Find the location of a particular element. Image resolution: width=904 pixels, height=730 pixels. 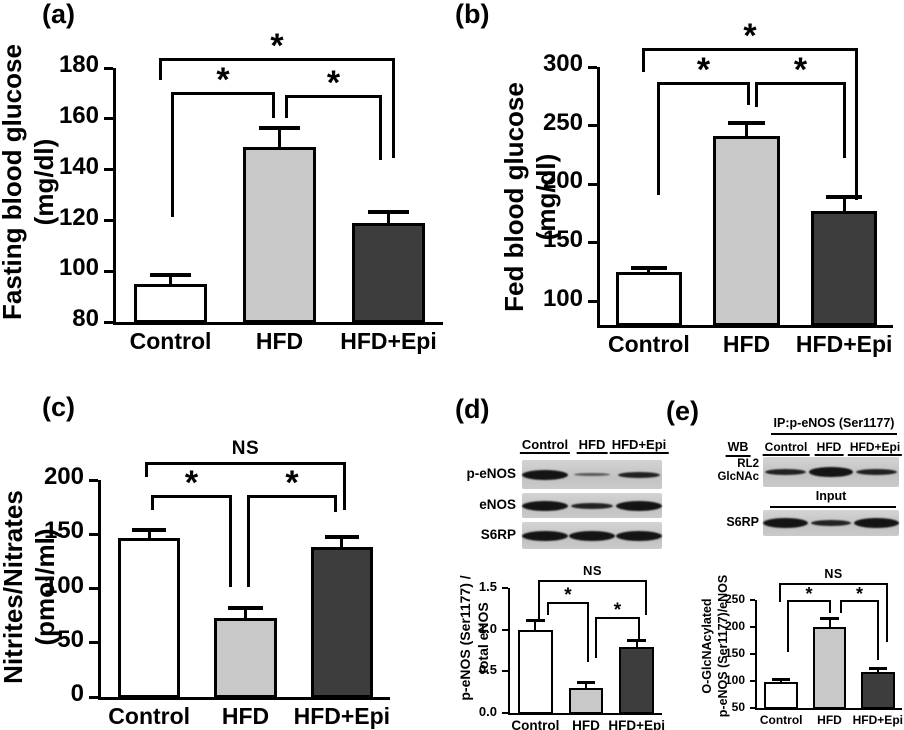

x-category-label: HFD+Epi is located at coordinates (877, 720).